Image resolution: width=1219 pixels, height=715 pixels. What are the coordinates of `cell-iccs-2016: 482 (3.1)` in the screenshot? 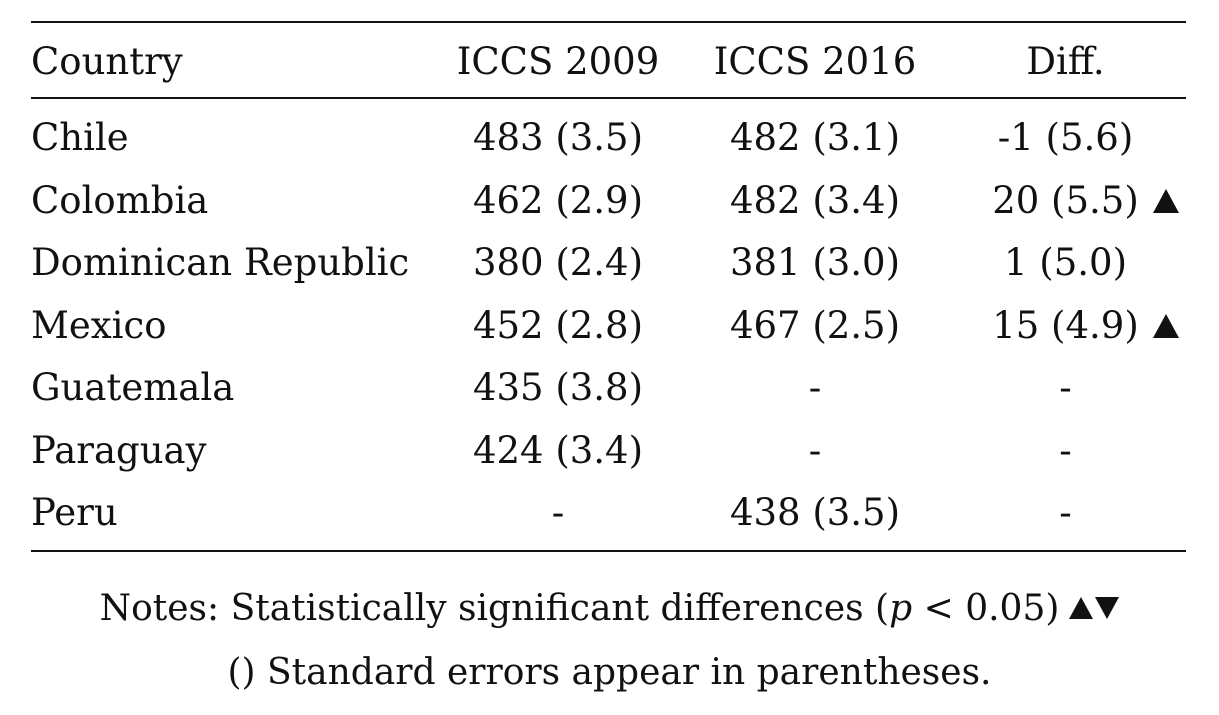 It's located at (815, 138).